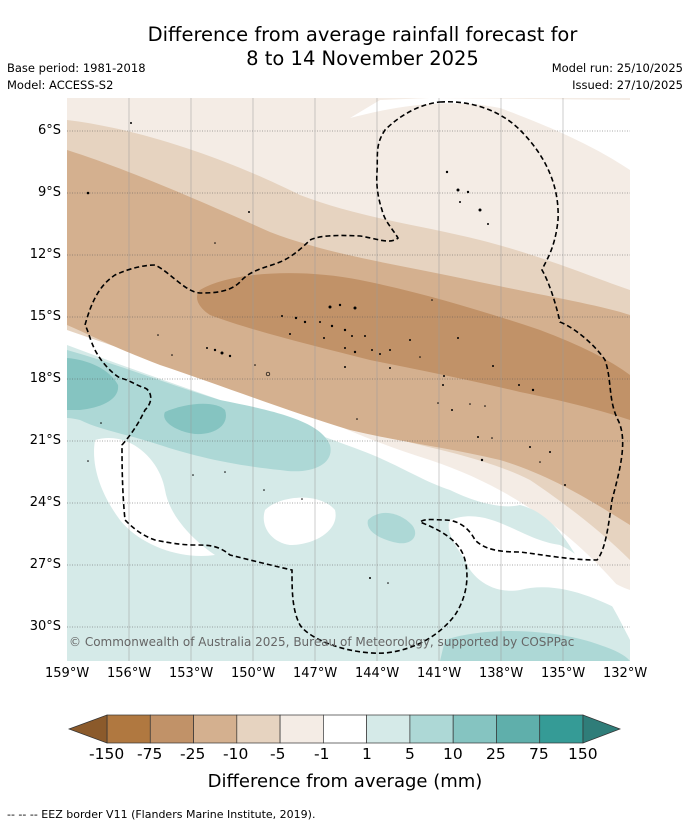  Describe the element at coordinates (391, 528) in the screenshot. I see `band-plus-5-small` at that location.